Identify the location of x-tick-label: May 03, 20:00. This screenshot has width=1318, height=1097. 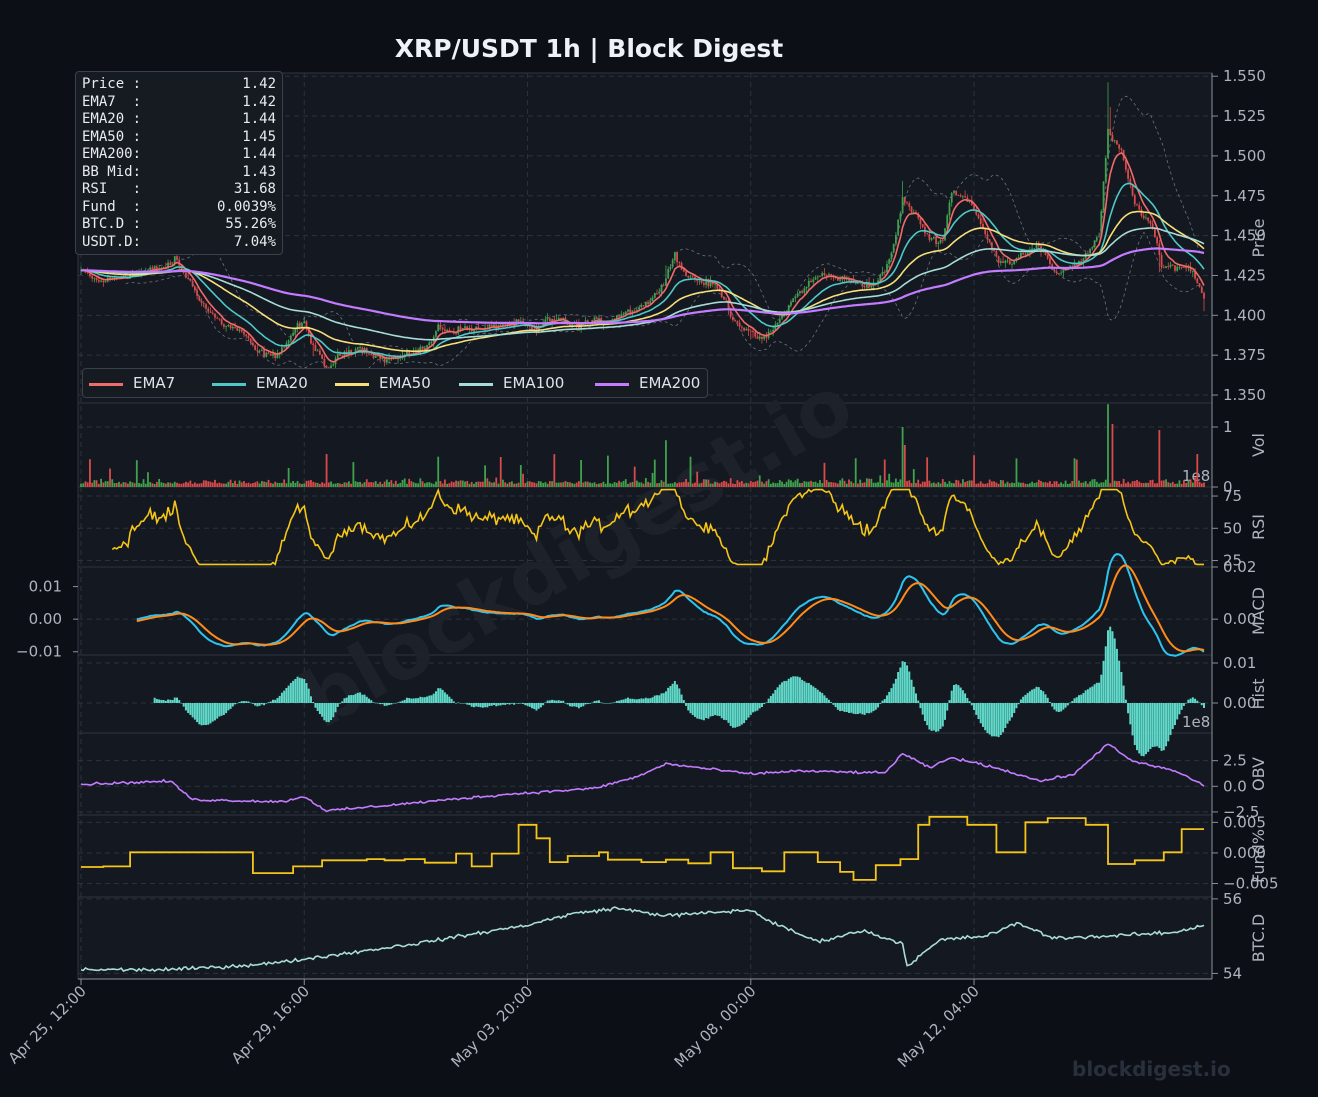
(492, 1026).